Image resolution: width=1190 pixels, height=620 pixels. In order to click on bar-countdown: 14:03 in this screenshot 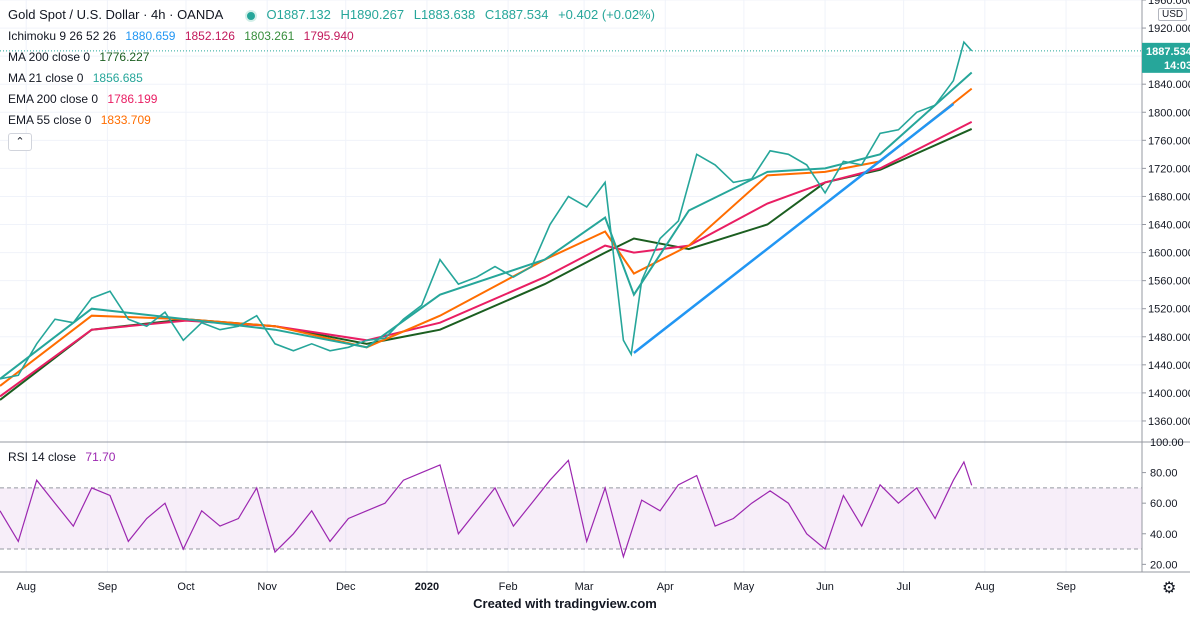, I will do `click(1177, 66)`.